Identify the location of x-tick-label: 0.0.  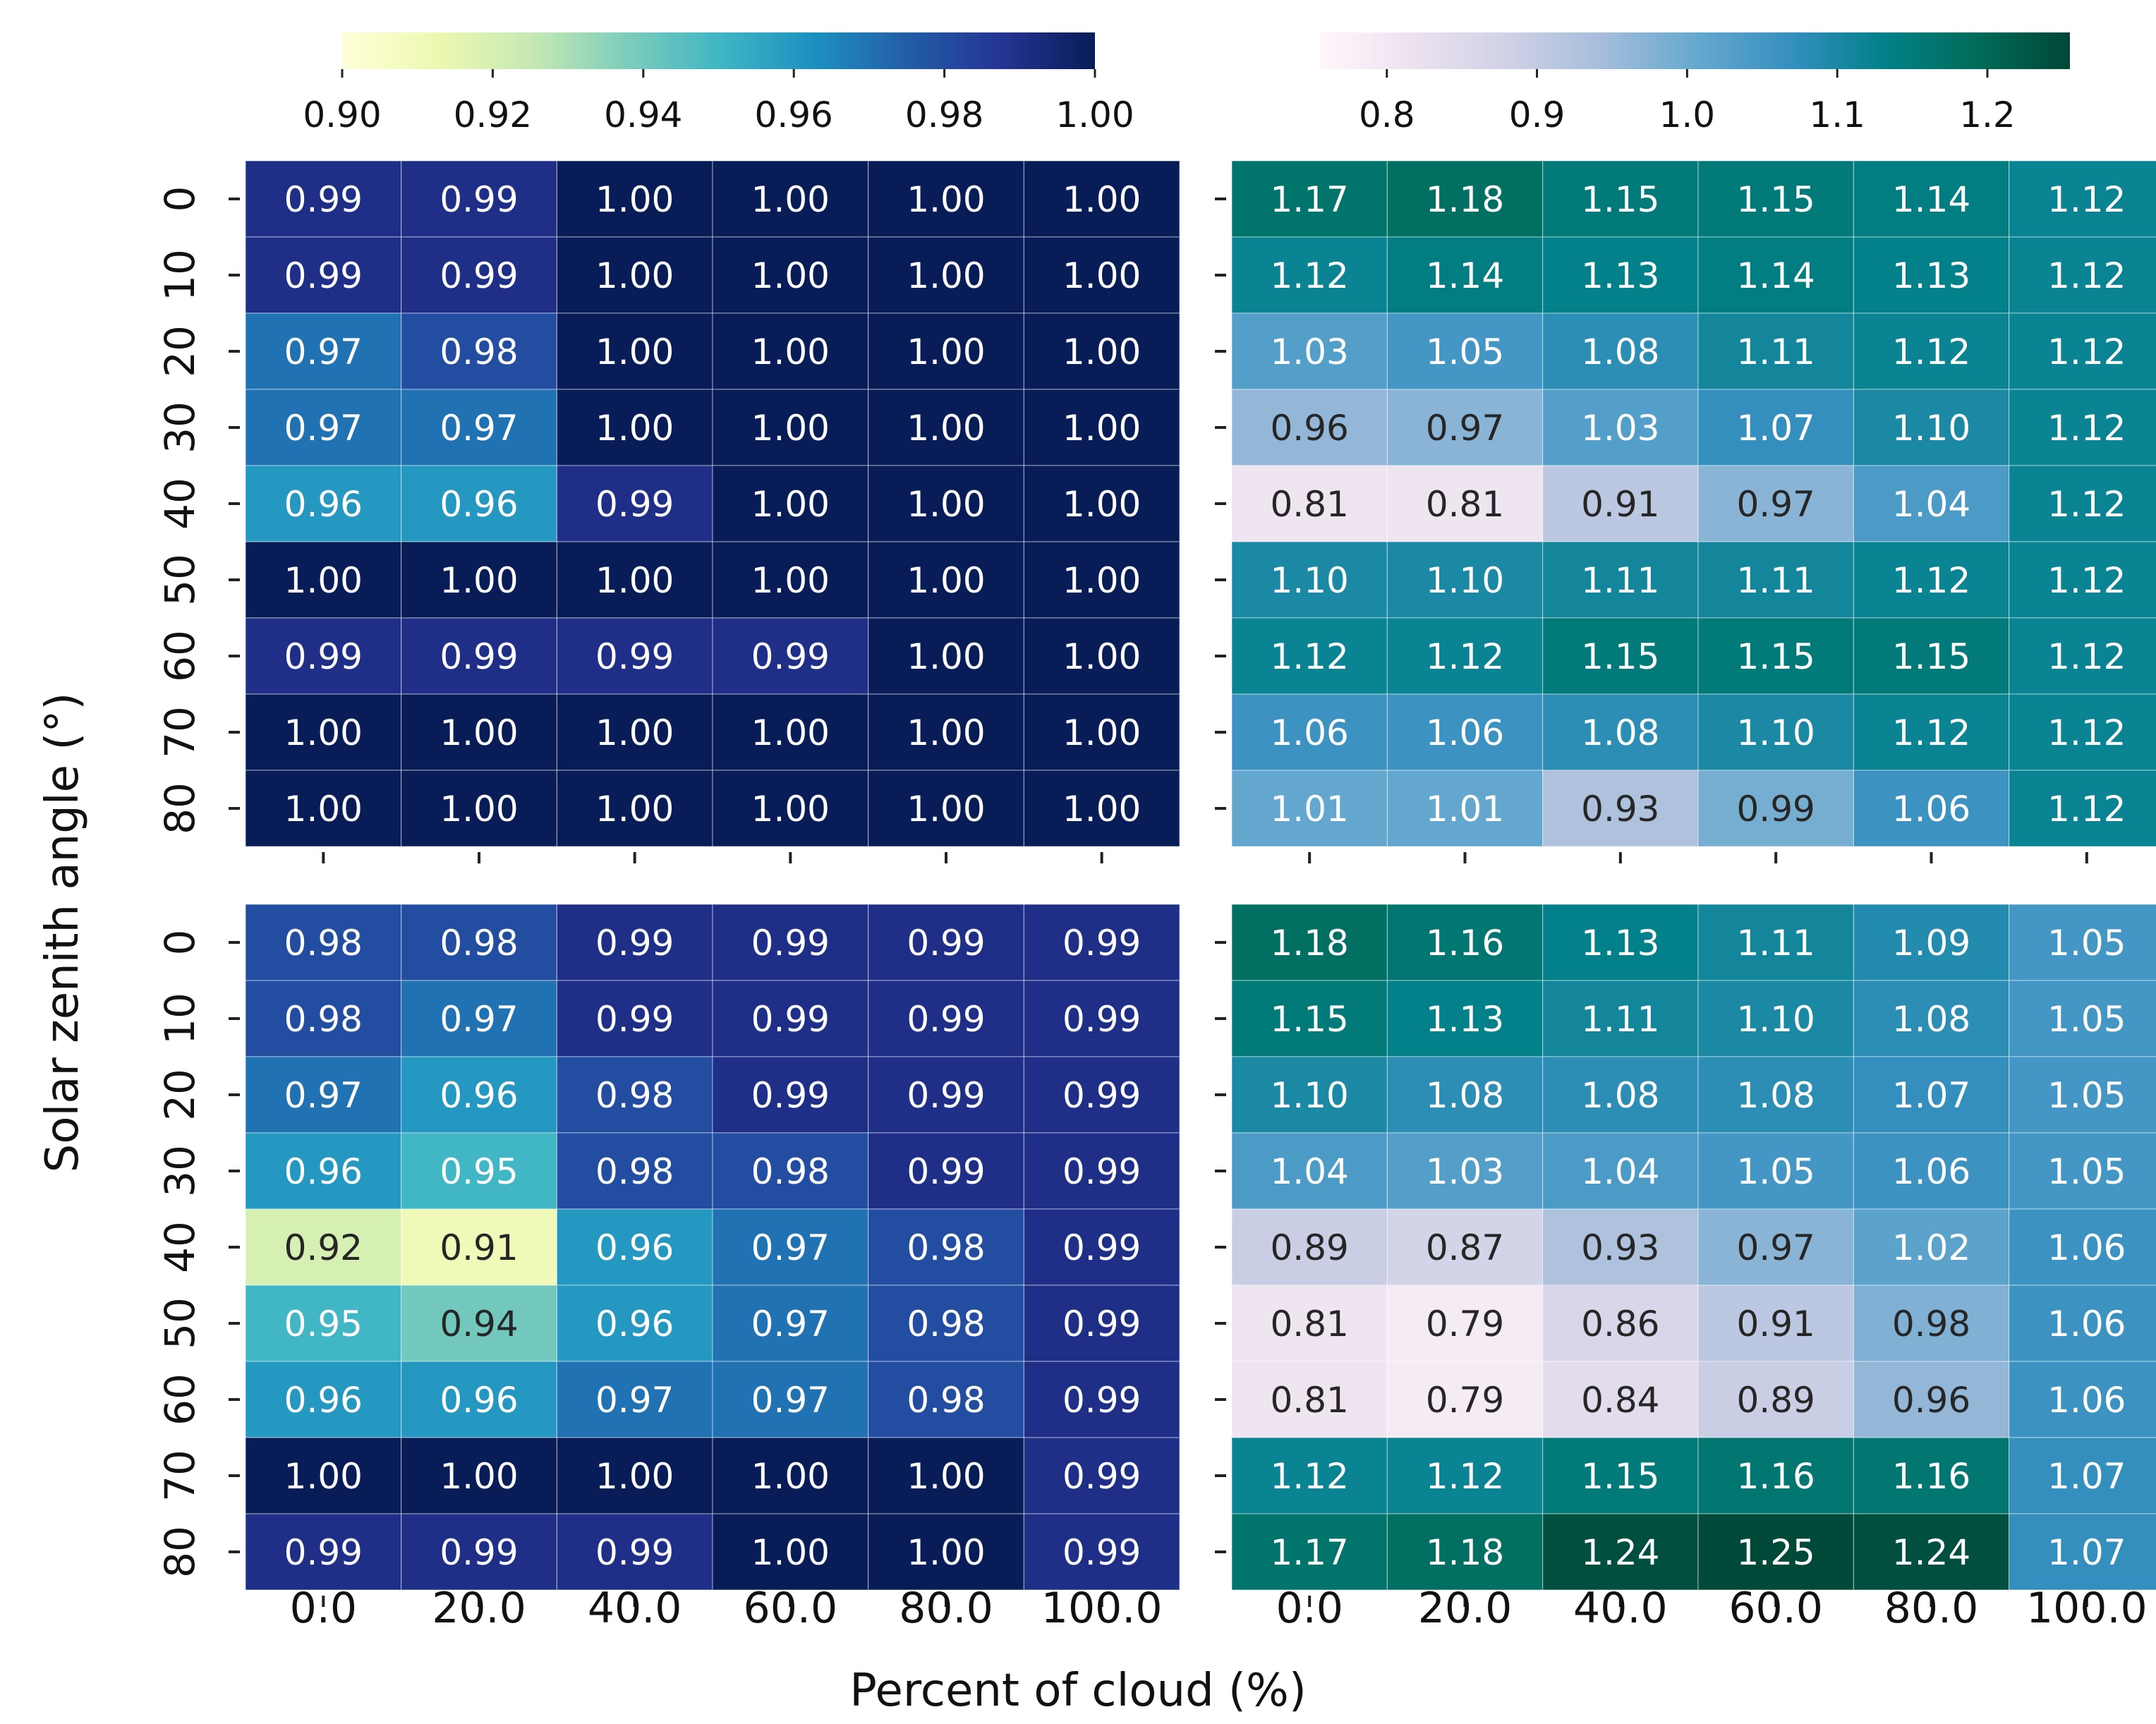
(1309, 1608).